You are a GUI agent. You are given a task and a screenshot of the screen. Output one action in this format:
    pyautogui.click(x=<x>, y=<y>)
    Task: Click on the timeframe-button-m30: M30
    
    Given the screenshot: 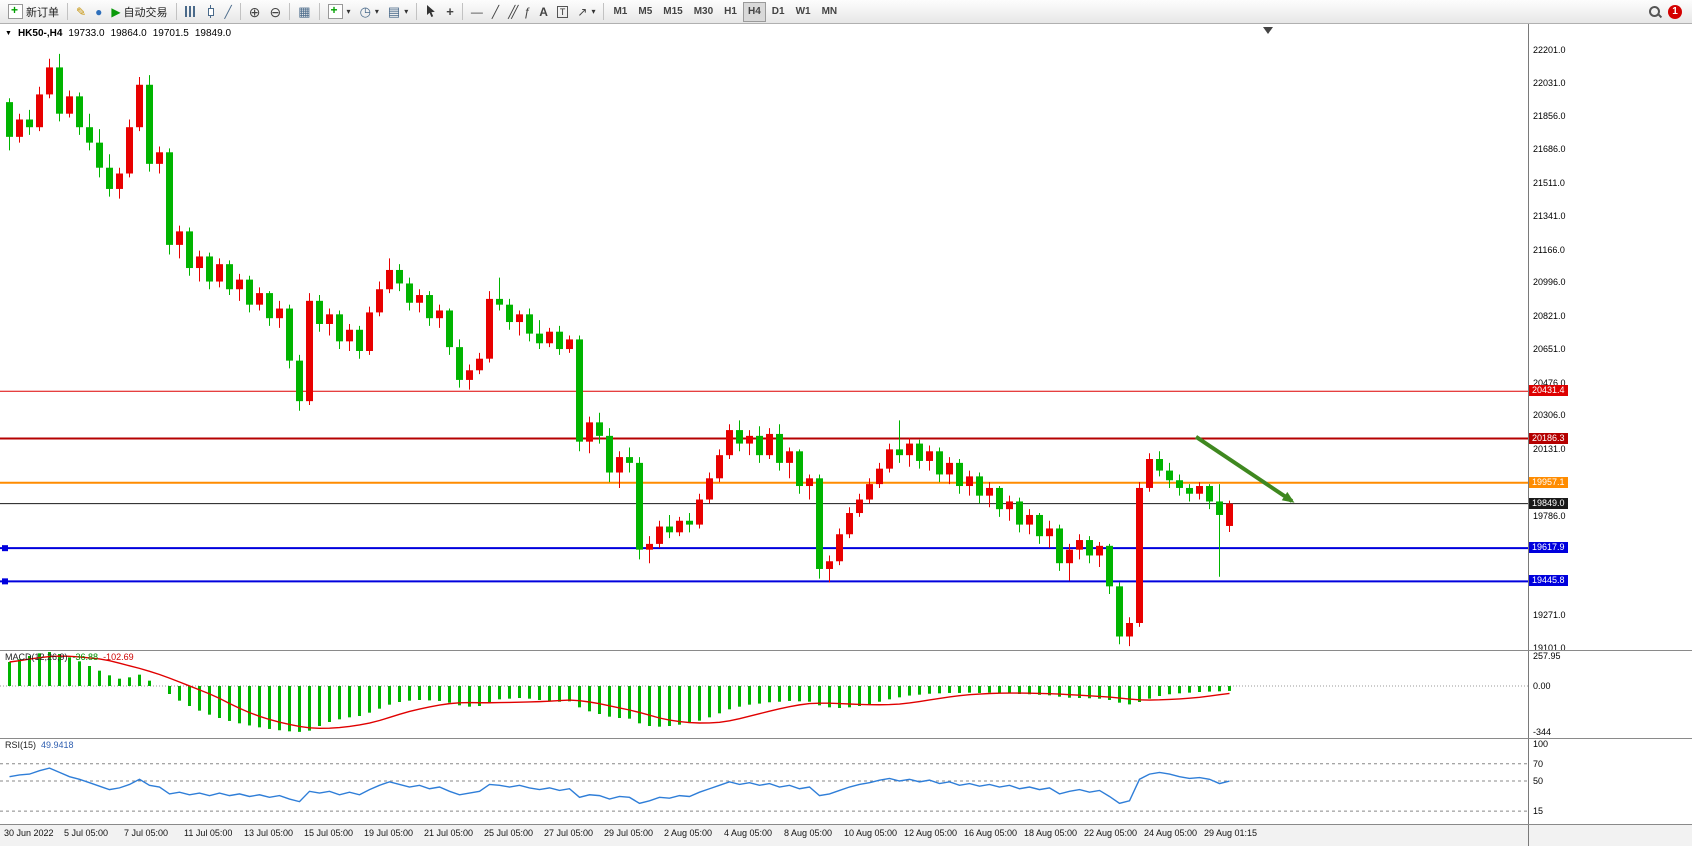 What is the action you would take?
    pyautogui.click(x=703, y=12)
    